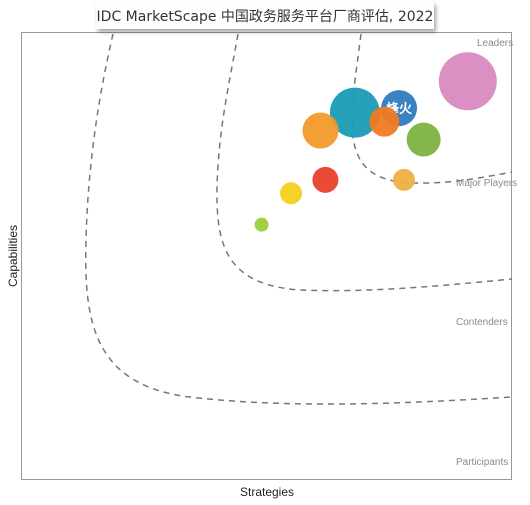 This screenshot has width=530, height=505. What do you see at coordinates (482, 462) in the screenshot?
I see `zone-label-participants: Participants` at bounding box center [482, 462].